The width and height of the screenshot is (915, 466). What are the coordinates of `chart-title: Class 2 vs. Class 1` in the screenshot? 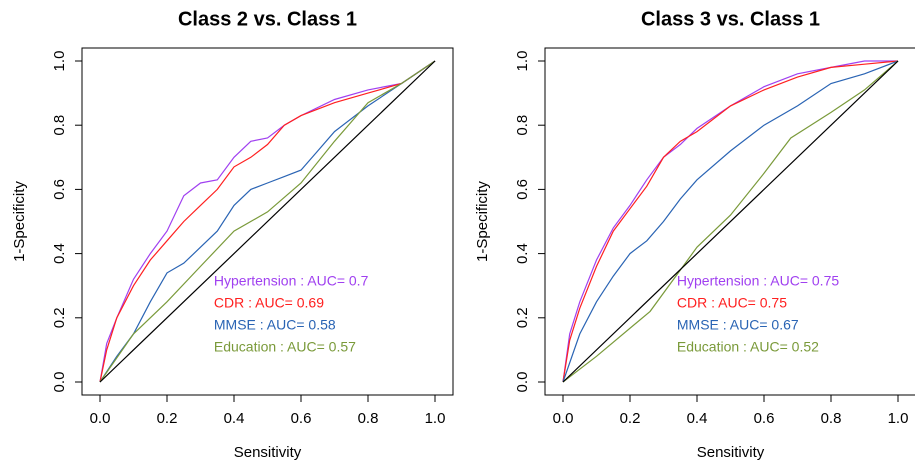 It's located at (267, 19).